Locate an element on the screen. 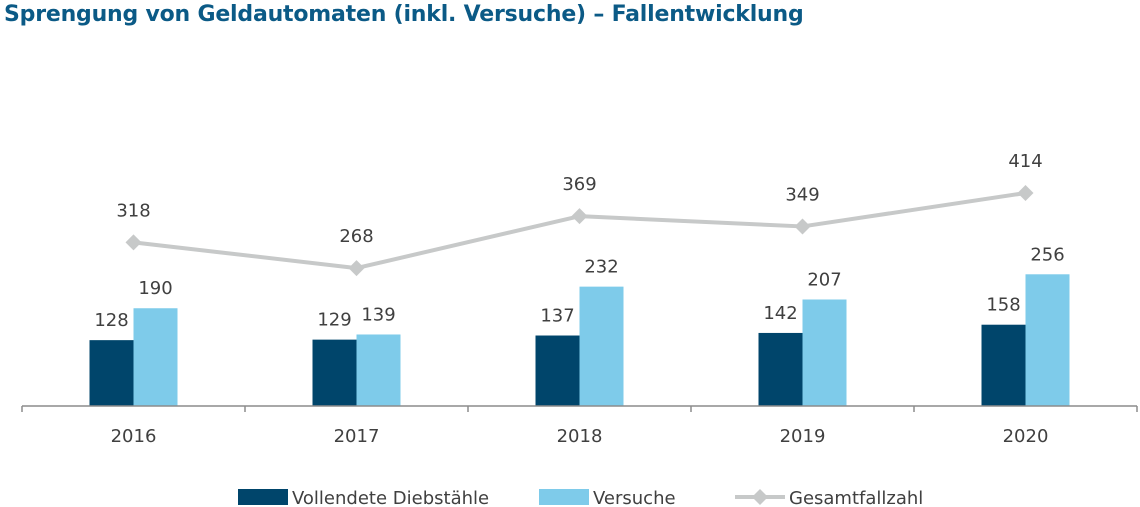  data-label-versuche-2016: 190 is located at coordinates (155, 288).